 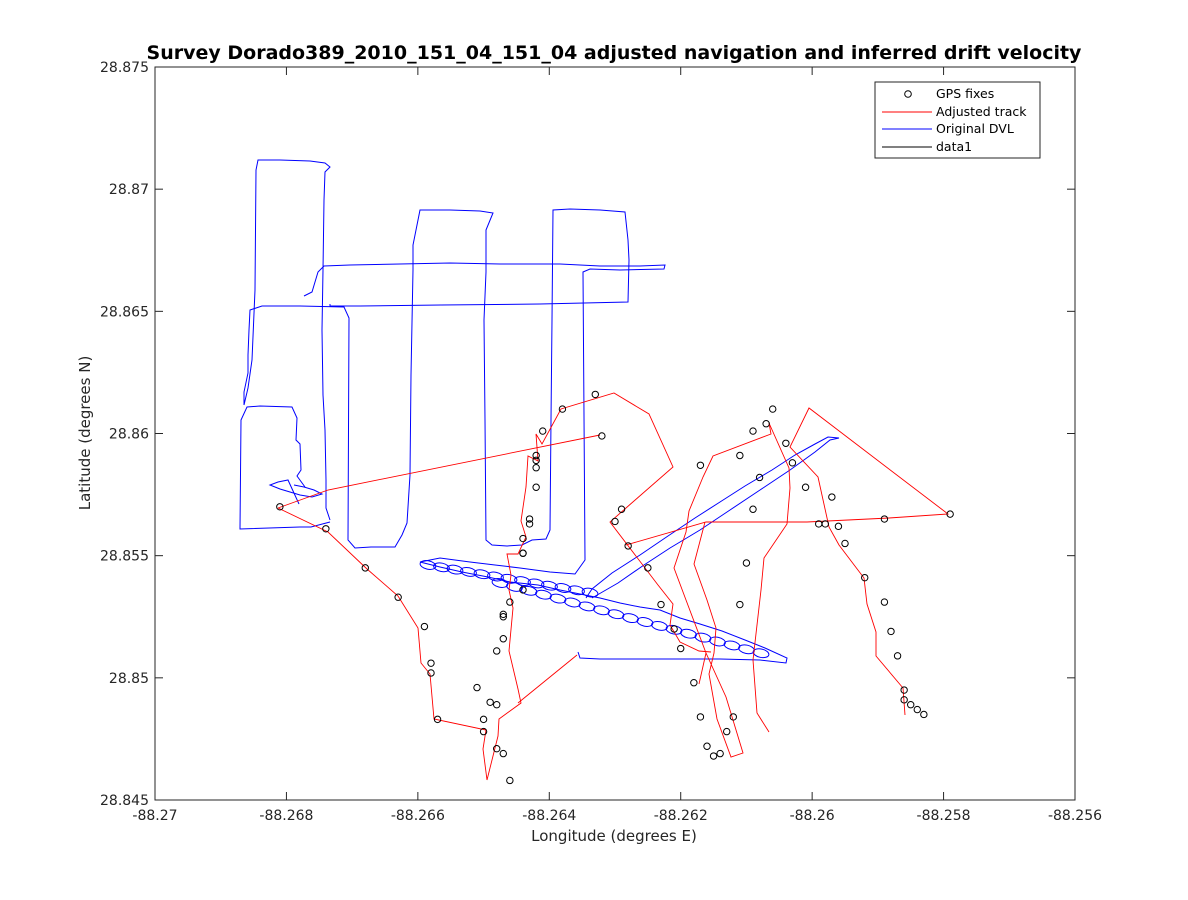 I want to click on x-tick-label: -88.262, so click(x=681, y=816).